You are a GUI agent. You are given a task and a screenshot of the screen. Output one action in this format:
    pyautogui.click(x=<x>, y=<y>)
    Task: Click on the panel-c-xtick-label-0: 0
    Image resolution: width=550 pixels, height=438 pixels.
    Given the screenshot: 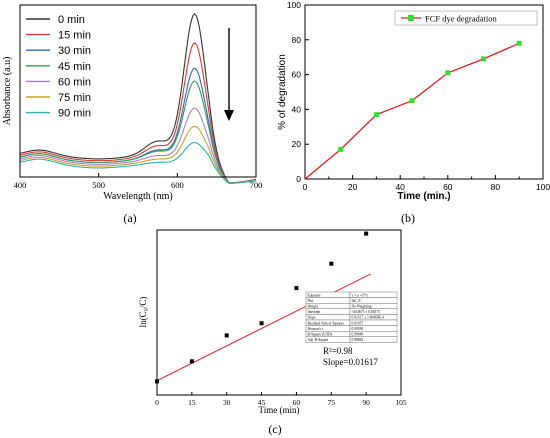 What is the action you would take?
    pyautogui.click(x=157, y=402)
    